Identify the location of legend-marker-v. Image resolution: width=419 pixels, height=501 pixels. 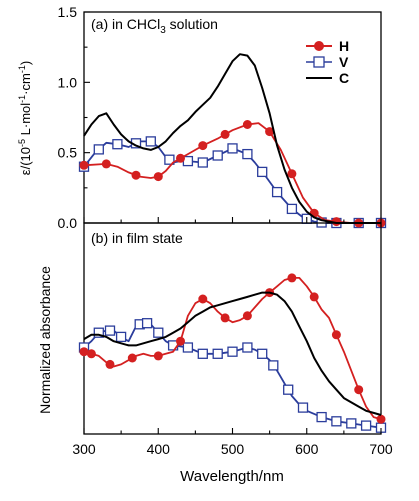
(319, 62).